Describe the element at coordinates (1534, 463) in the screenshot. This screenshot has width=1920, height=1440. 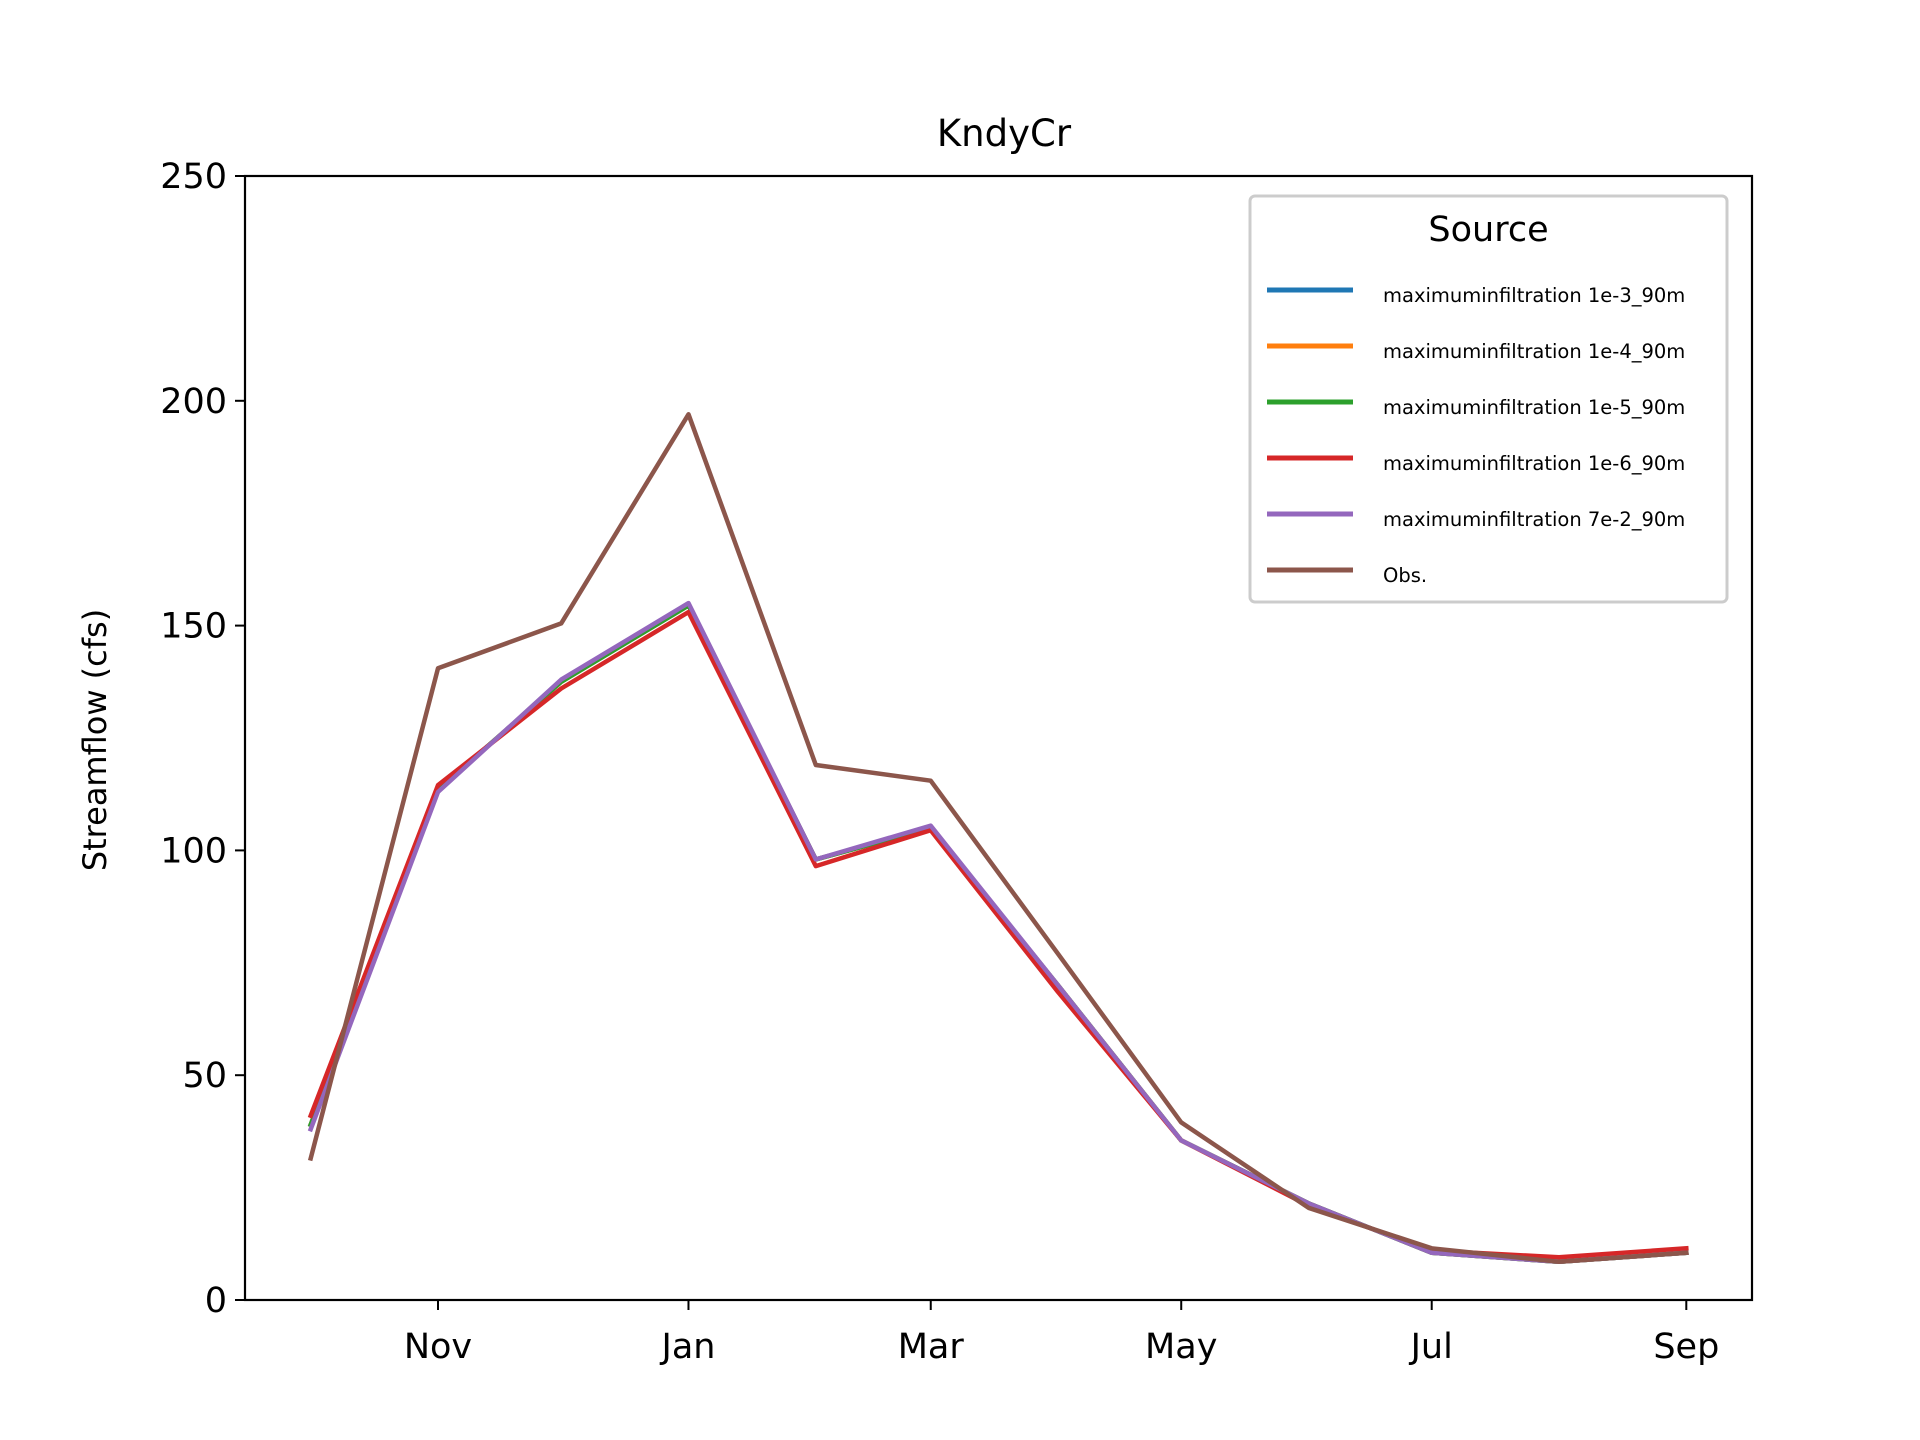
I see `legend-label-3: maximuminfiltration 1e-6_90m` at that location.